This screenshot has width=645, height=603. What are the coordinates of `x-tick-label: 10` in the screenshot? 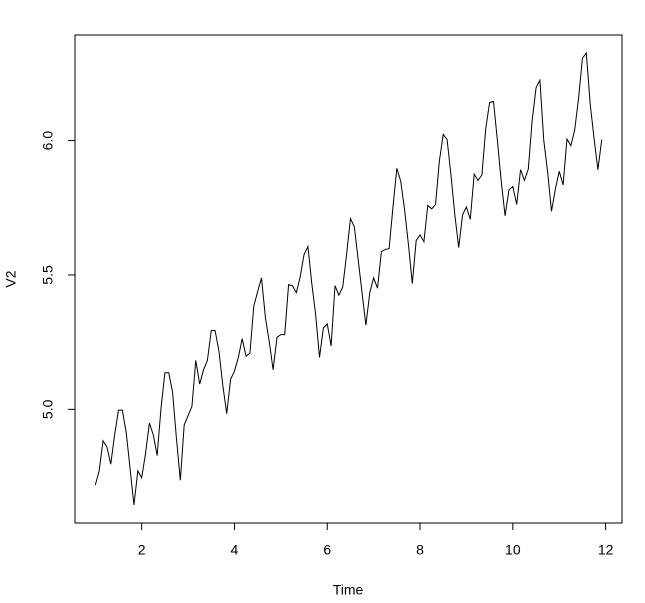 It's located at (513, 550).